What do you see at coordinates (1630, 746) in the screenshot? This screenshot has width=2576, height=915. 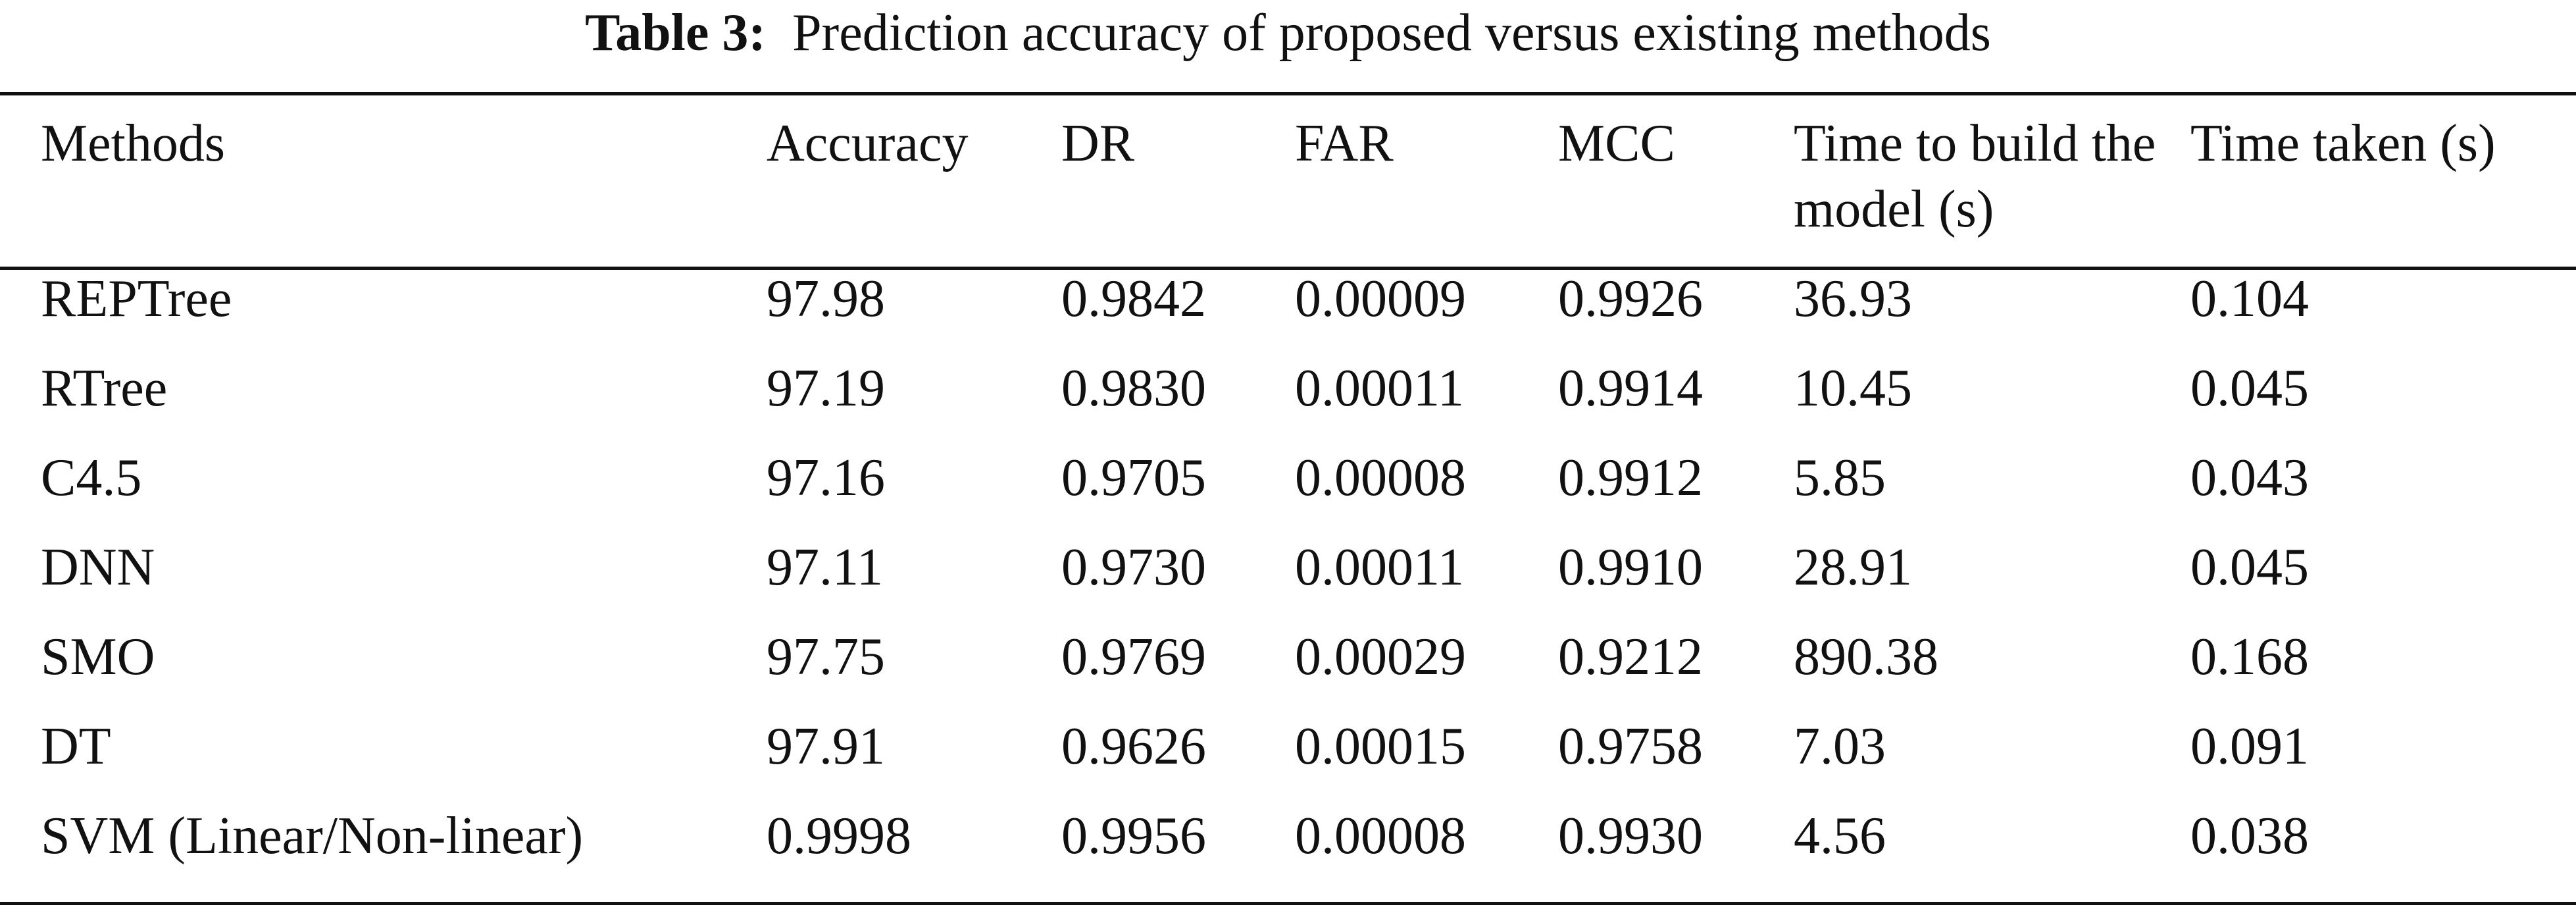 I see `cell-mcc: 0.9758` at bounding box center [1630, 746].